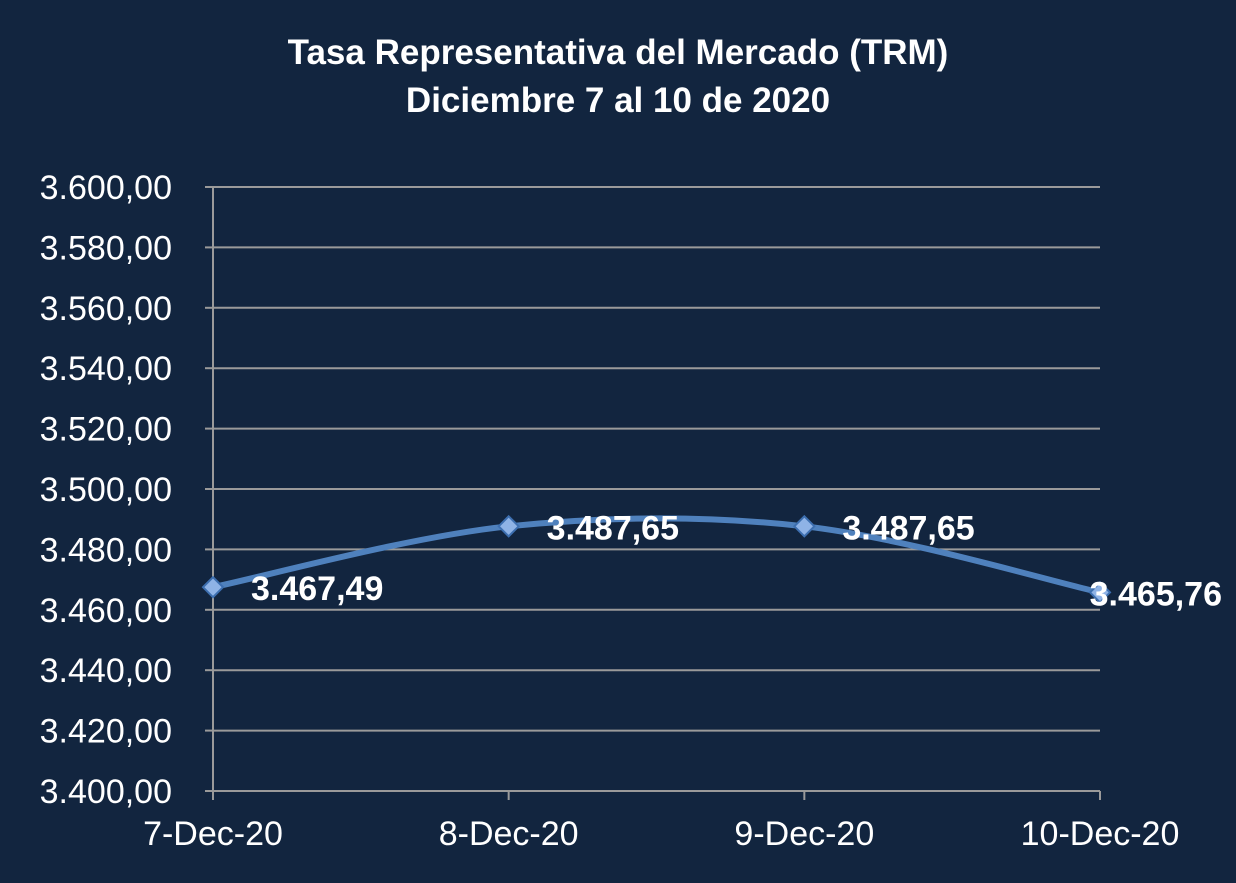  What do you see at coordinates (106, 611) in the screenshot?
I see `y-tick-label: 3.460,00` at bounding box center [106, 611].